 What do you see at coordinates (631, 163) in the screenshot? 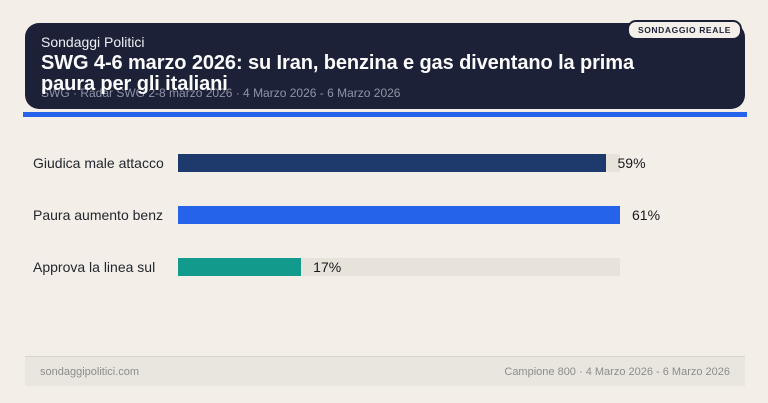
I see `bar-value: 59%` at bounding box center [631, 163].